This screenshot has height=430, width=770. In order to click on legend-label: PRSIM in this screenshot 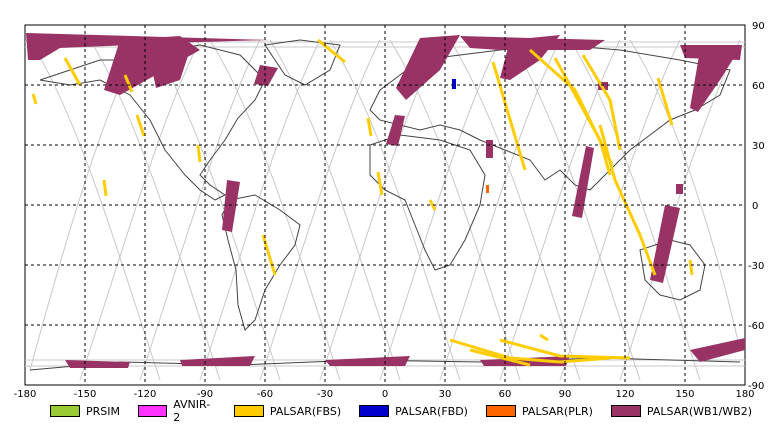, I will do `click(103, 411)`.